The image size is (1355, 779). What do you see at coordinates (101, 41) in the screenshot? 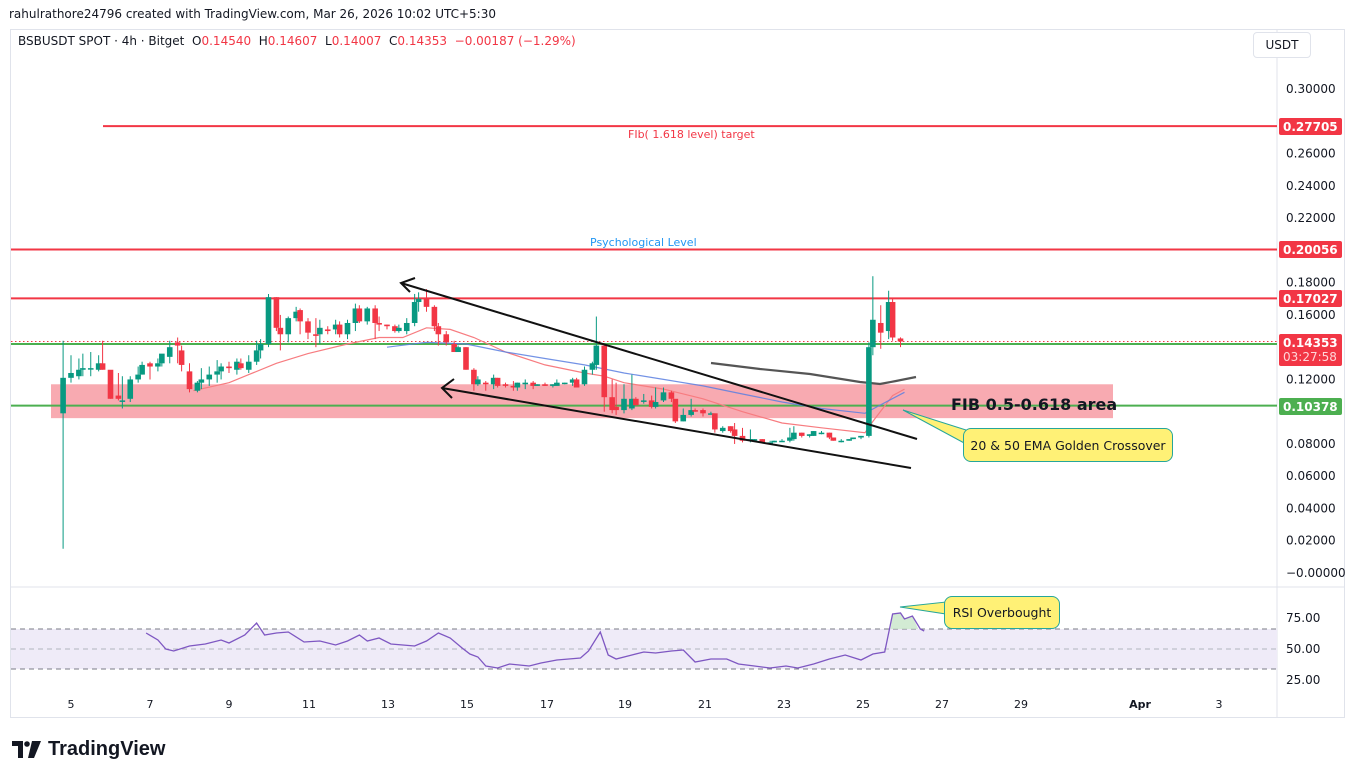
I see `symbol-label: BSBUSDT SPOT · 4h · Bitget` at bounding box center [101, 41].